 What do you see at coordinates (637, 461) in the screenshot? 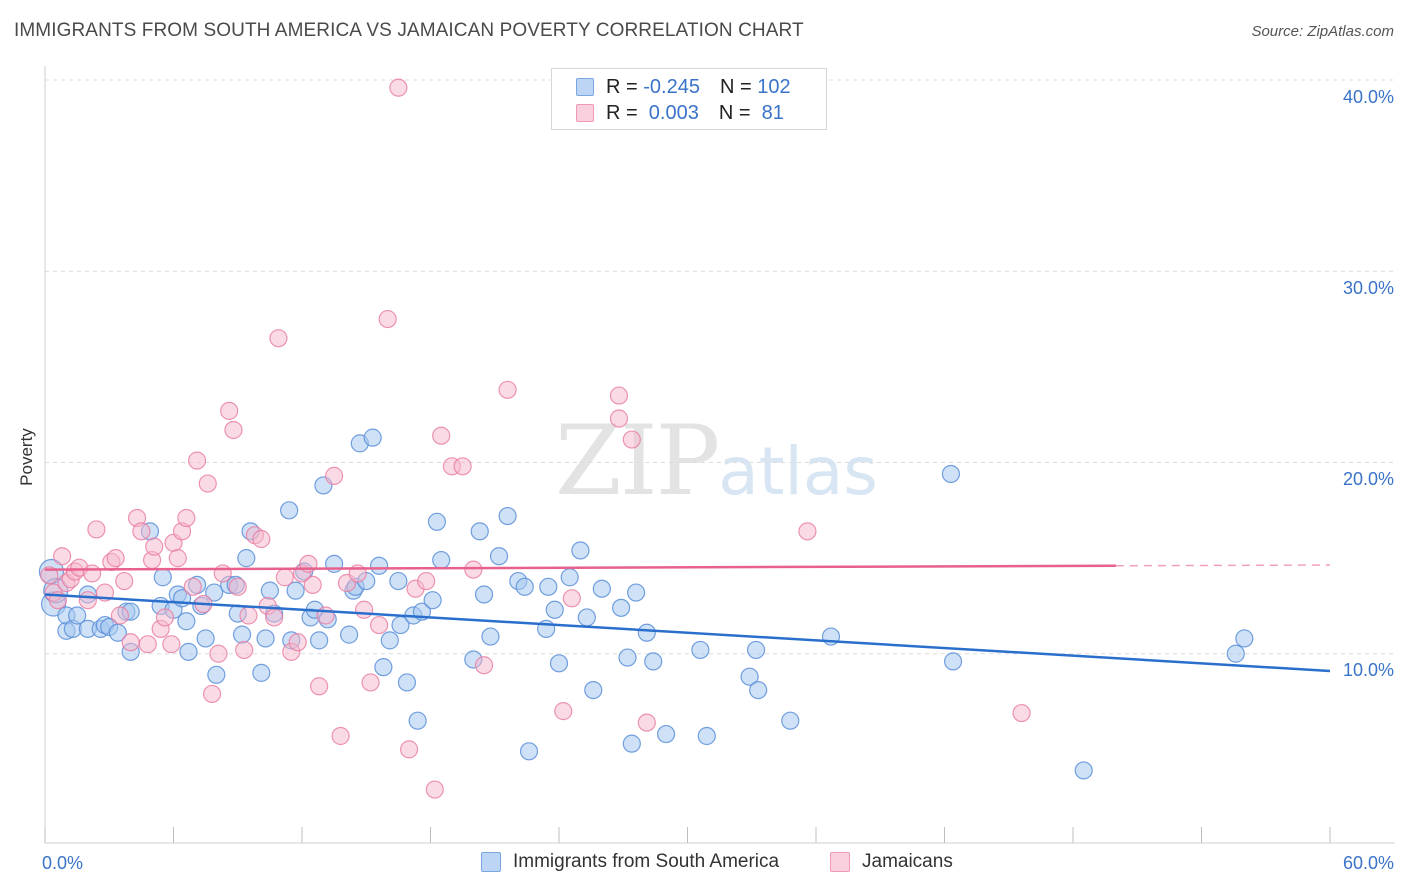
I see `watermark-zip: ZIP` at bounding box center [637, 461].